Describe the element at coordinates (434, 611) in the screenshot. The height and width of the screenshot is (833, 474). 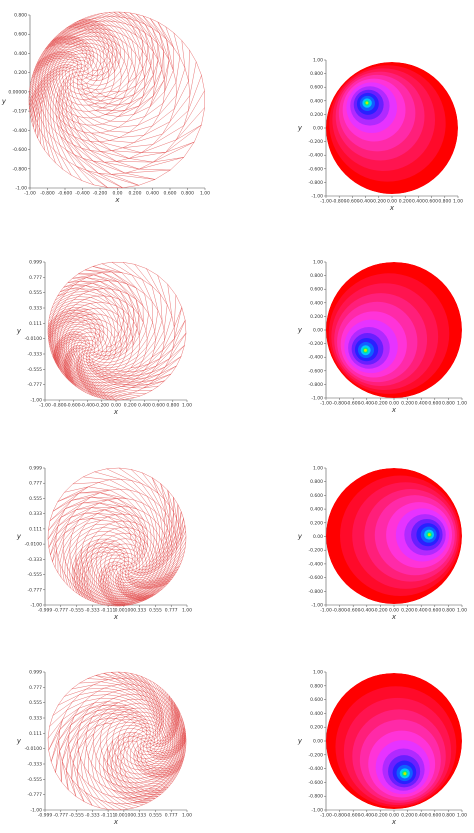
I see `x-tick-label: 0.600` at that location.